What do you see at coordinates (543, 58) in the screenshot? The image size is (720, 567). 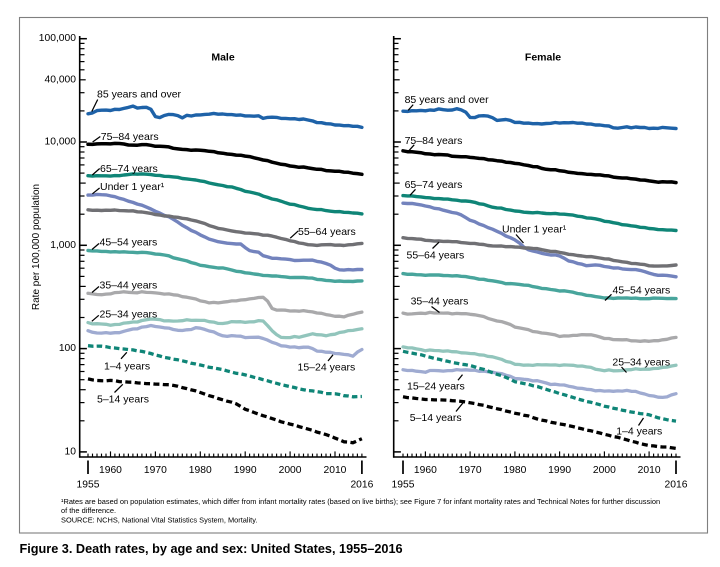 I see `svg-text: Female` at bounding box center [543, 58].